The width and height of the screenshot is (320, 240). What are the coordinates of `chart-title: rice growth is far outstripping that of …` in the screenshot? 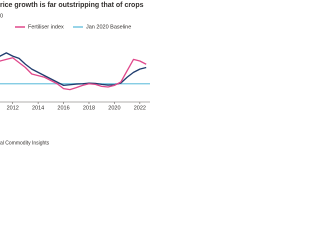 It's located at (72, 5).